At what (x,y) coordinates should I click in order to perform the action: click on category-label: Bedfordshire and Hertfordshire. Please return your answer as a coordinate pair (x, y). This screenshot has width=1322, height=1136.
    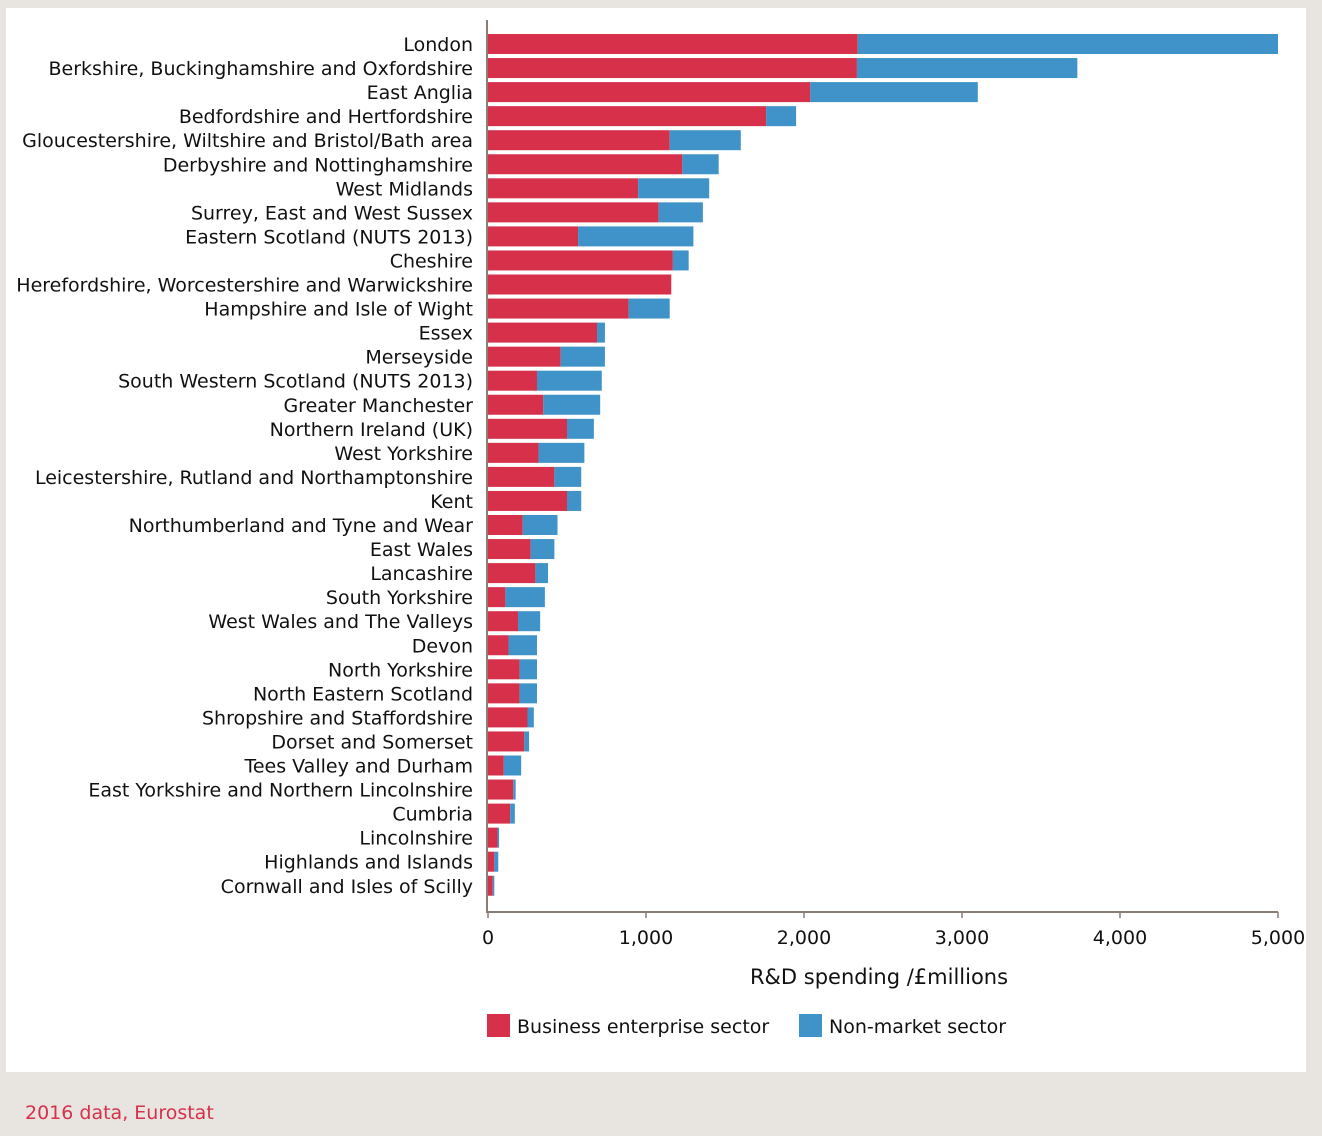
    Looking at the image, I should click on (326, 117).